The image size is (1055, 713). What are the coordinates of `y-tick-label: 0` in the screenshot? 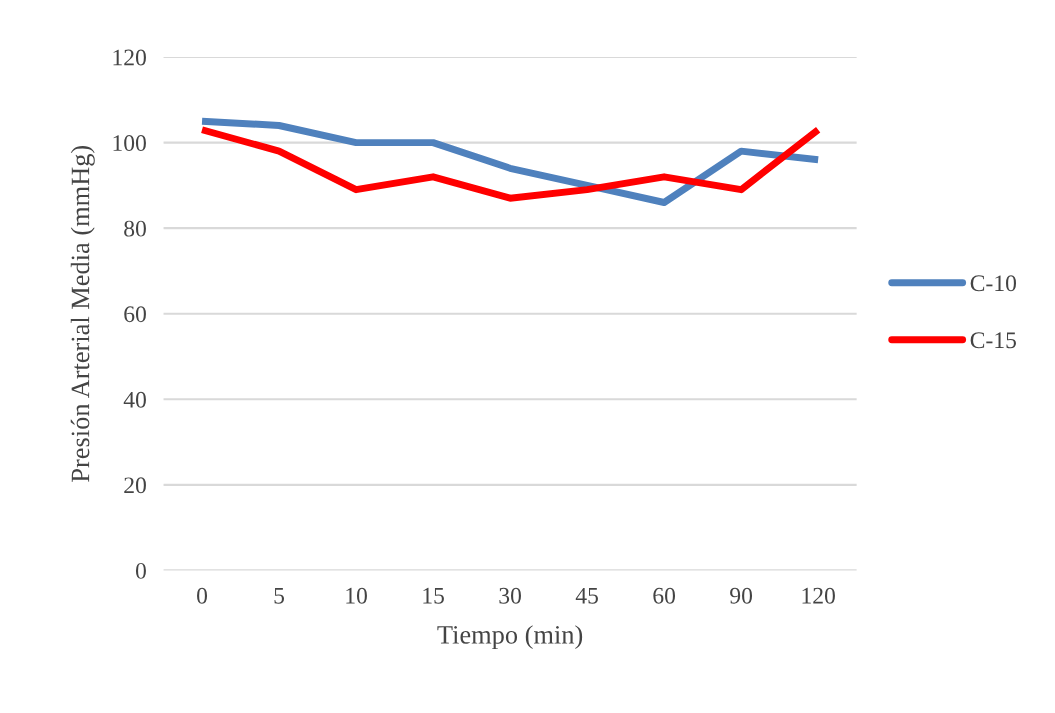 It's located at (140, 570).